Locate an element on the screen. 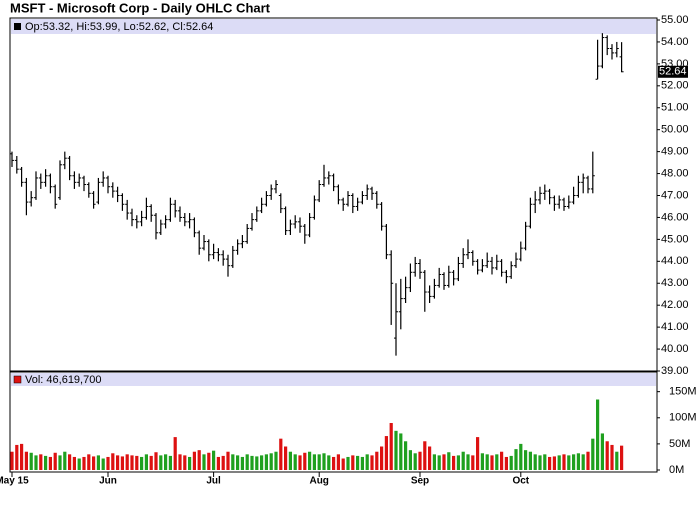 This screenshot has width=700, height=512. y-tick-label: 50.00 is located at coordinates (675, 130).